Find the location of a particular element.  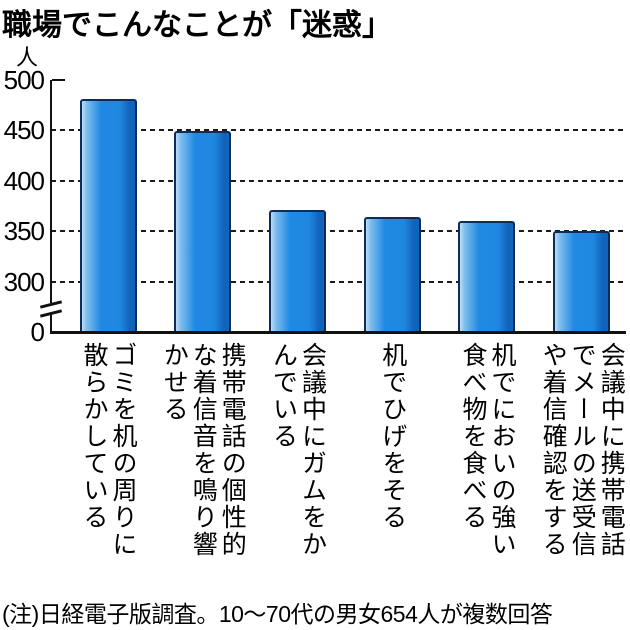

x-category-label-line: 散らかしている is located at coordinates (94, 436).